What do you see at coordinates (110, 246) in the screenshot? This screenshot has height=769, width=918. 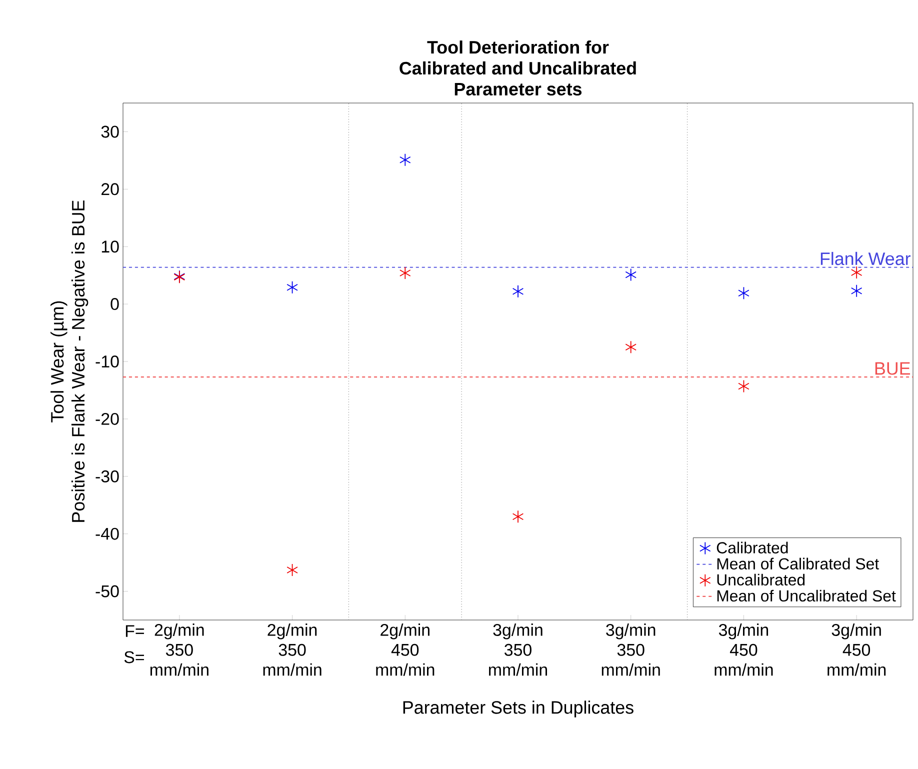 I see `y-tick-label: 10` at bounding box center [110, 246].